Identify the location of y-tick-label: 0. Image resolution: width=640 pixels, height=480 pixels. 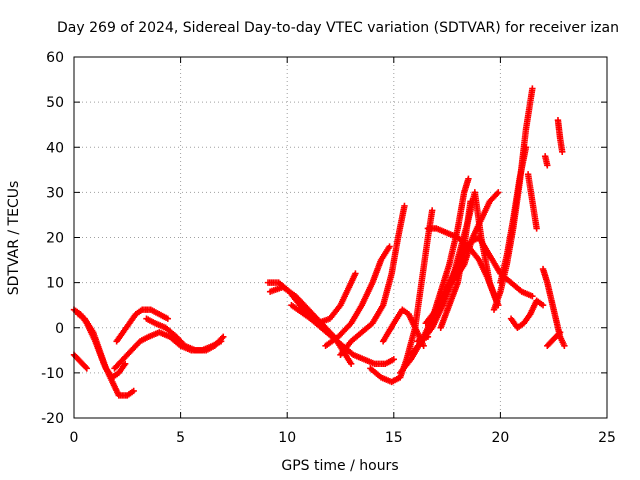
(59, 329).